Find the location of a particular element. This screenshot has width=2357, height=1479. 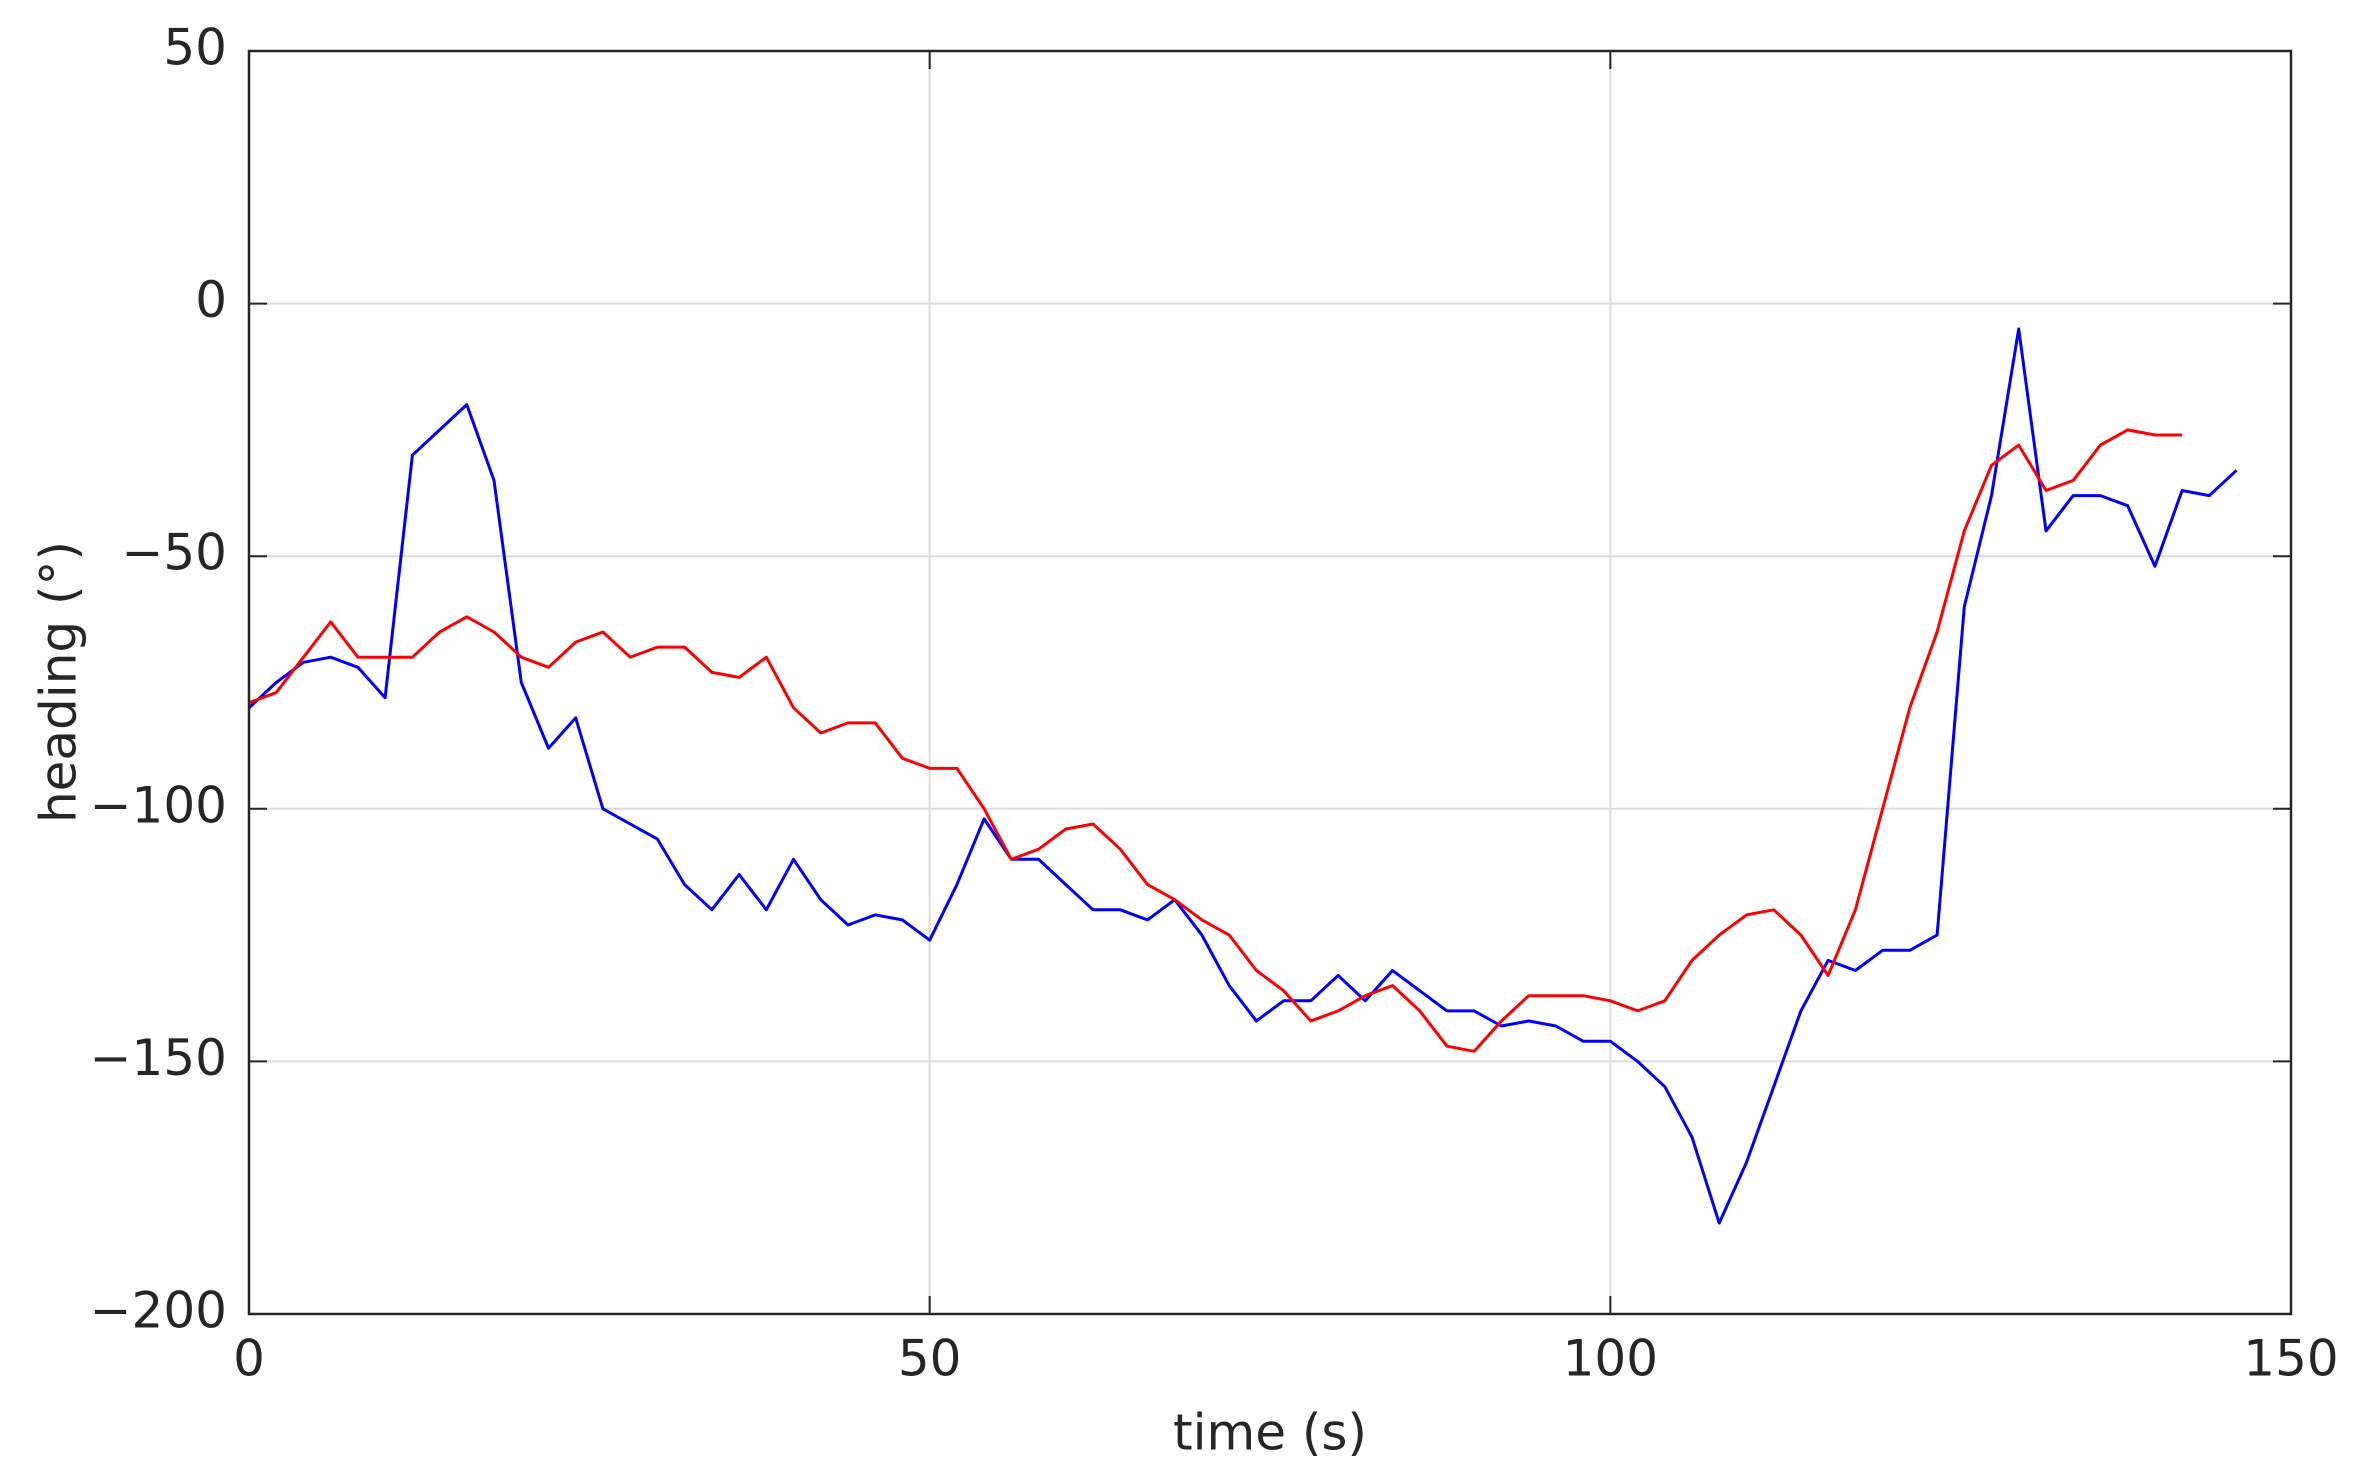

x-tick-label: 150 is located at coordinates (2290, 1359).